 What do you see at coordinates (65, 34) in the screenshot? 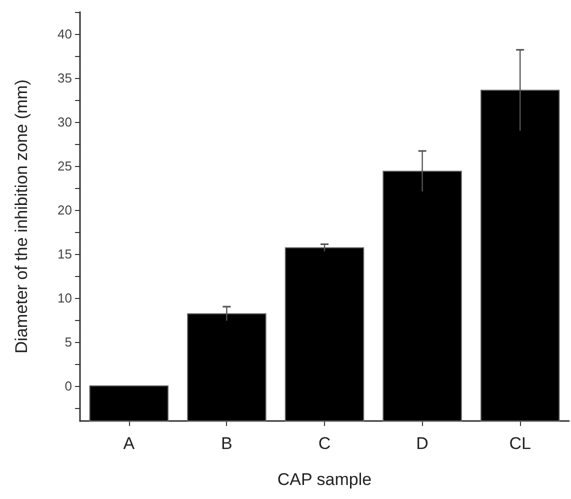
I see `y-tick-label: 40` at bounding box center [65, 34].